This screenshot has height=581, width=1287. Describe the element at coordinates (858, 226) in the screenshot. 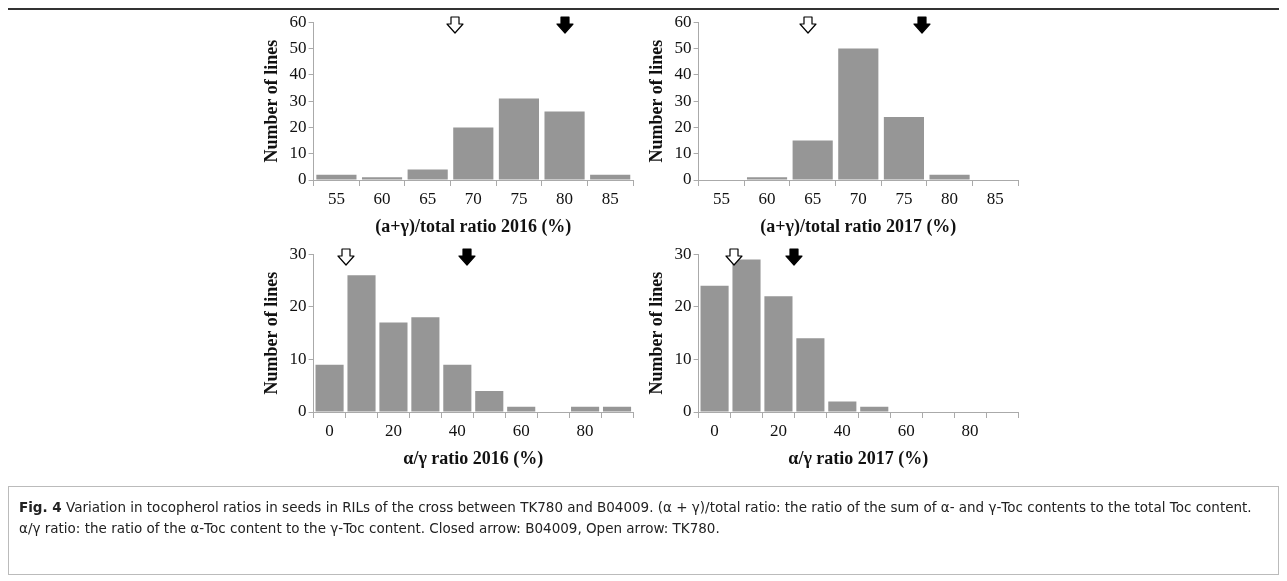

I see `x-axis-title: (a+γ)/total ratio 2017 (%)` at that location.